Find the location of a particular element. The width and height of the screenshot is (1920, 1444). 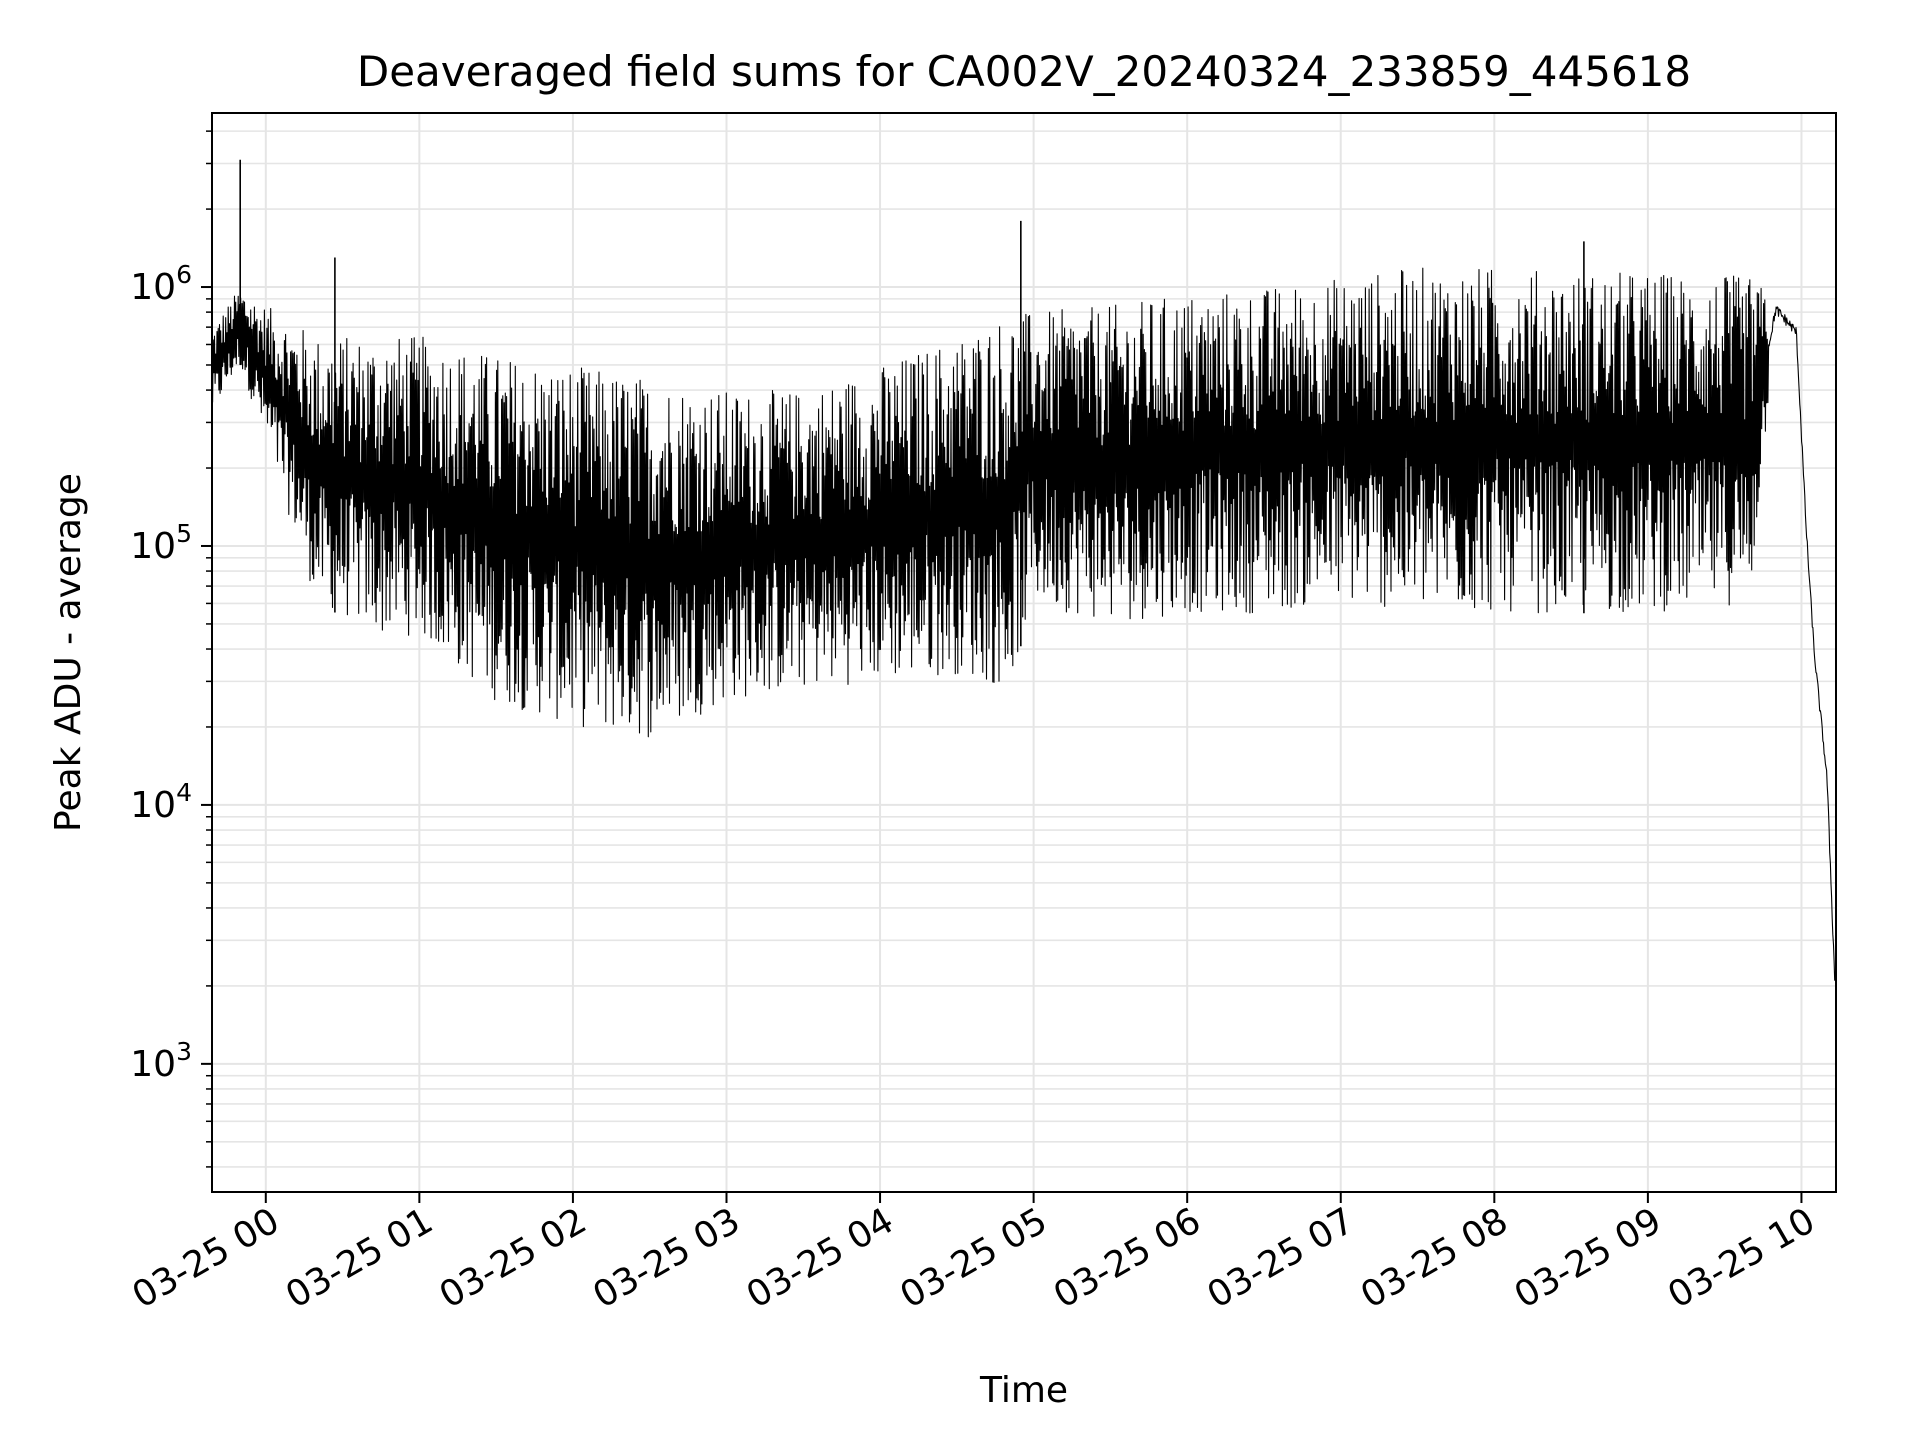

x-axis-label: Time is located at coordinates (1023, 1390).